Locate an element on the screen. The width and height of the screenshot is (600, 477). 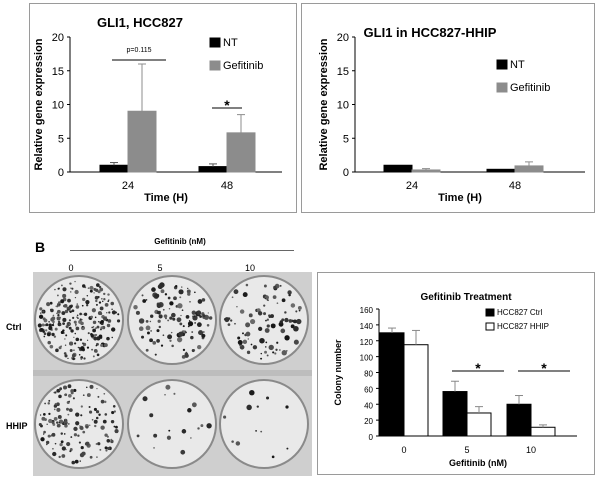
chart-title: GLI1, HCC827 is located at coordinates (140, 22).